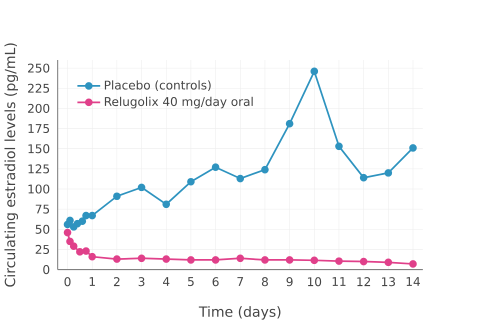 Image resolution: width=500 pixels, height=336 pixels. What do you see at coordinates (39, 128) in the screenshot?
I see `y-tick-label: 175` at bounding box center [39, 128].